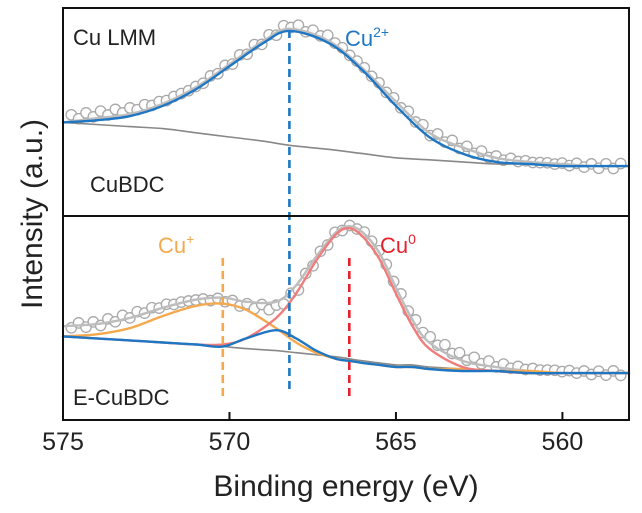 This screenshot has height=513, width=642. I want to click on cu1-label: Cu+, so click(176, 244).